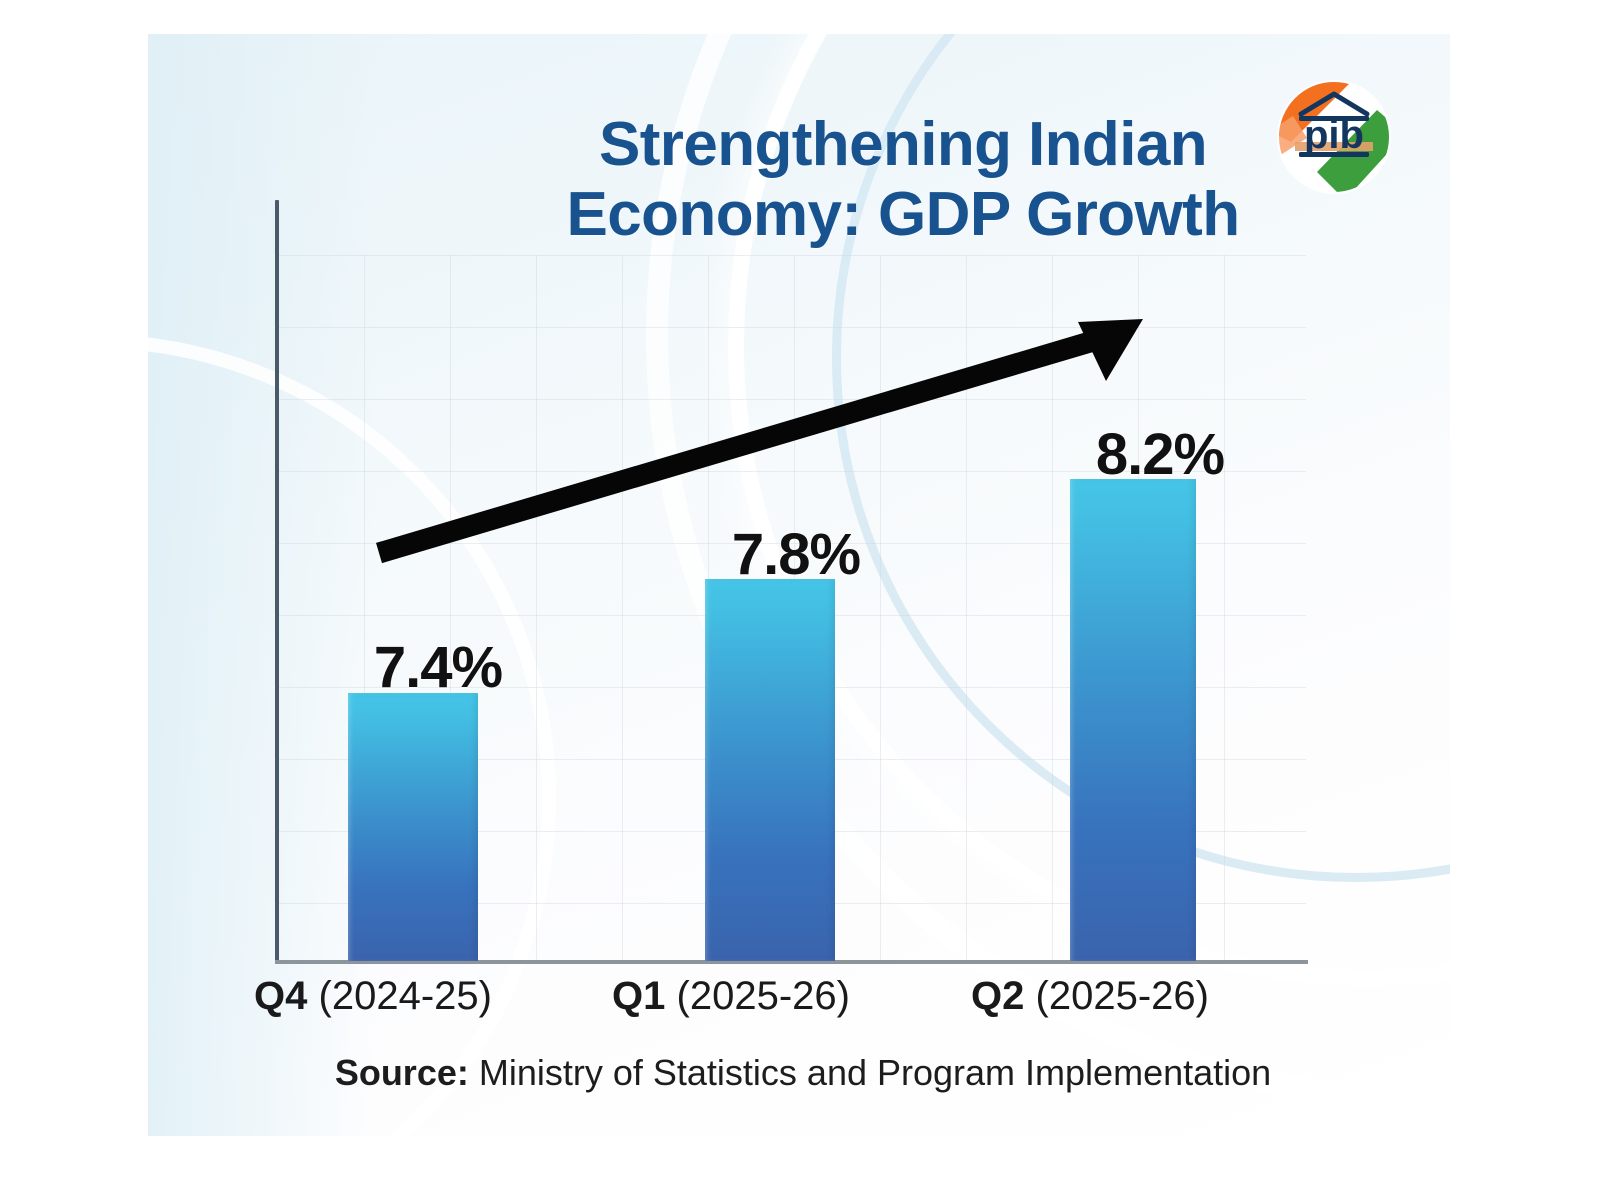  Describe the element at coordinates (401, 1072) in the screenshot. I see `source-label: Source:` at that location.